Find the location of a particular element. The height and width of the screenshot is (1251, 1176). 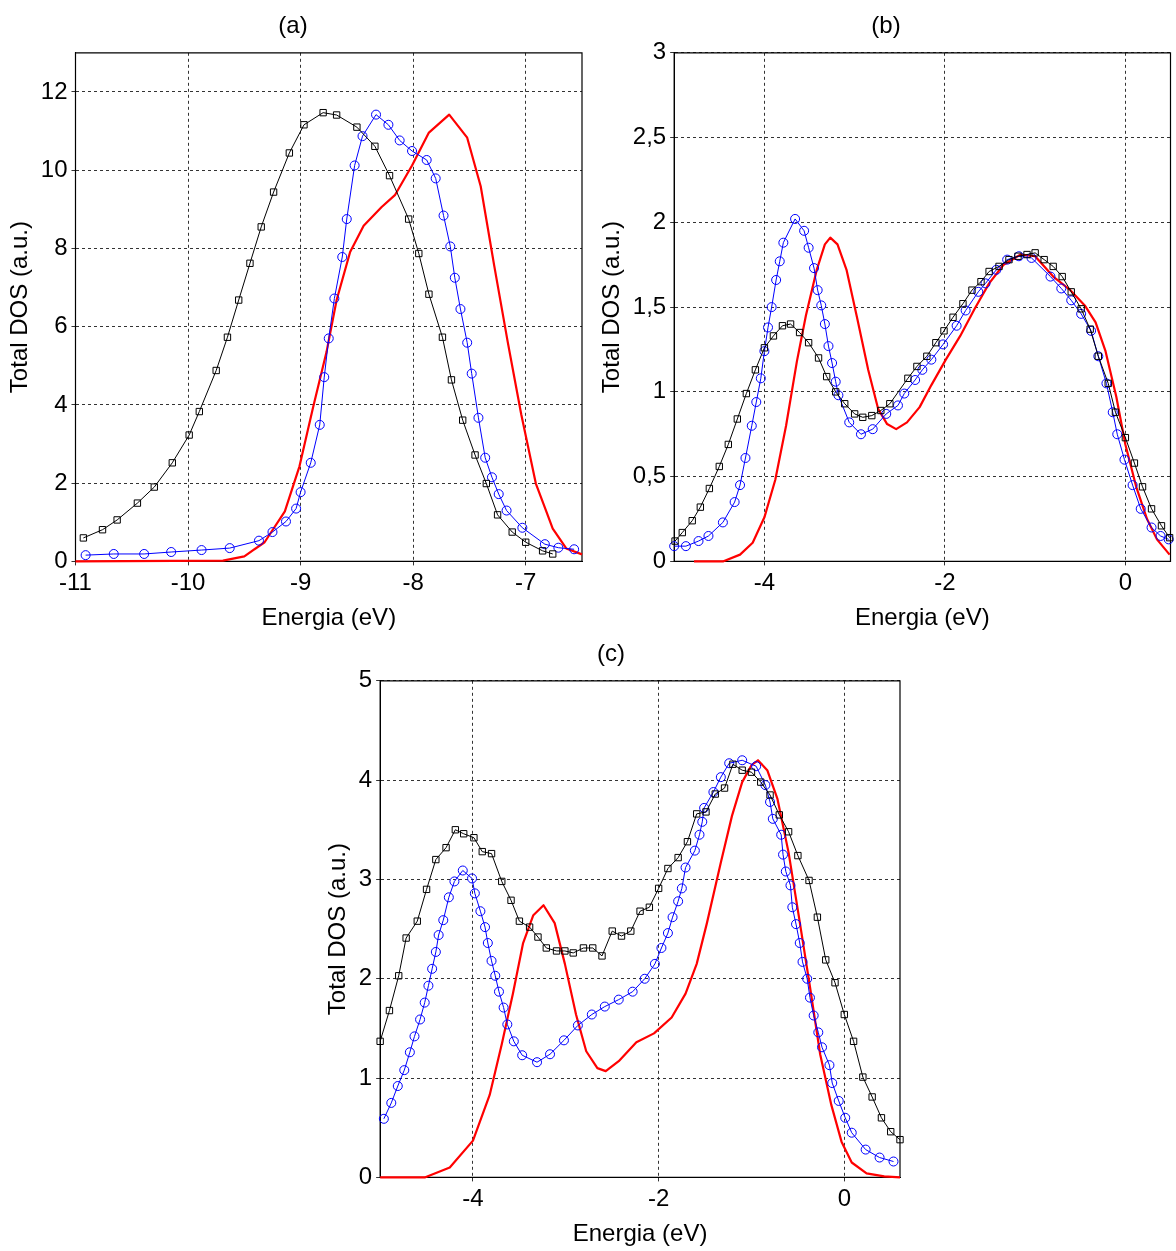

x-tick-label: -4 is located at coordinates (764, 582).